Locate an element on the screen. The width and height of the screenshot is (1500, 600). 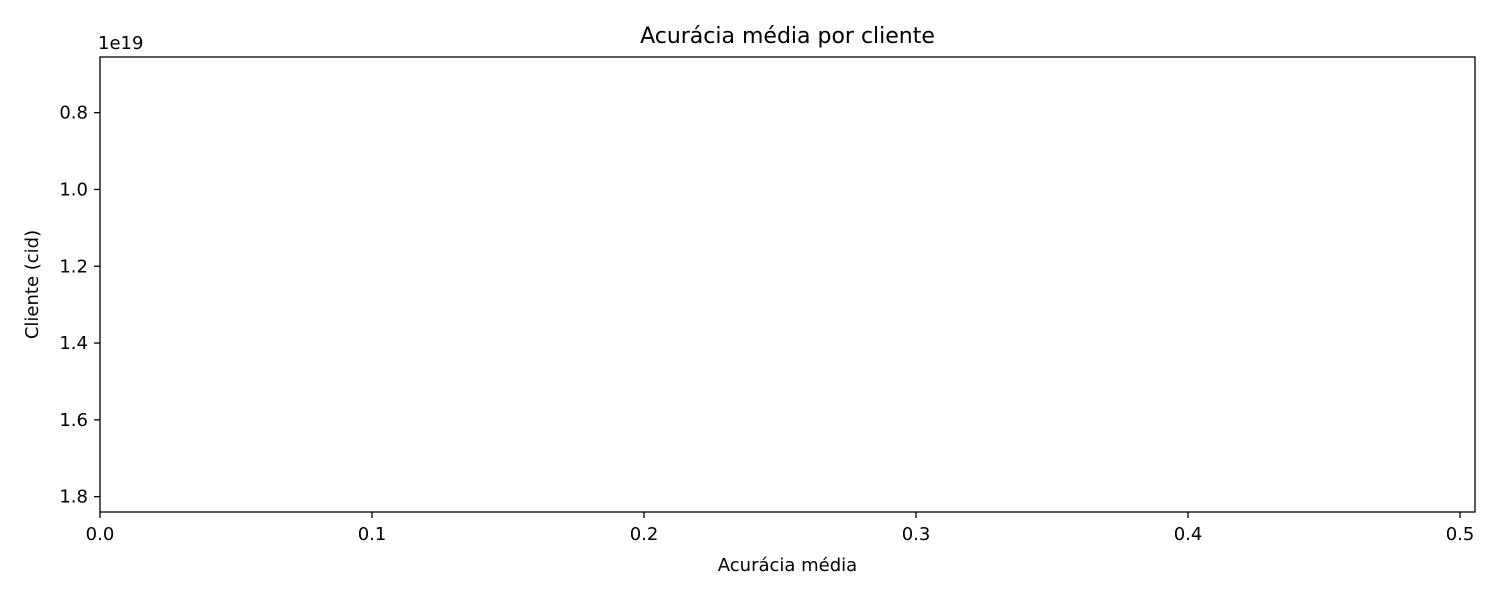
x-tick-label: 0.2 is located at coordinates (644, 534).